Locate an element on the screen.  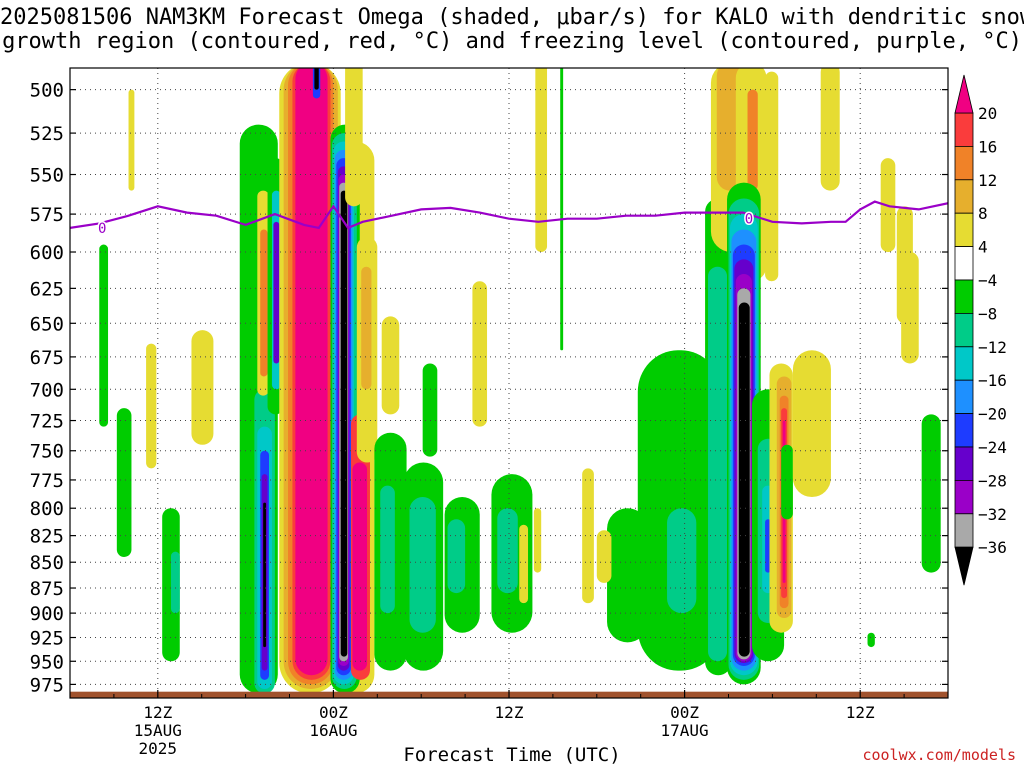
y-tick-label: 975 is located at coordinates (47, 685).